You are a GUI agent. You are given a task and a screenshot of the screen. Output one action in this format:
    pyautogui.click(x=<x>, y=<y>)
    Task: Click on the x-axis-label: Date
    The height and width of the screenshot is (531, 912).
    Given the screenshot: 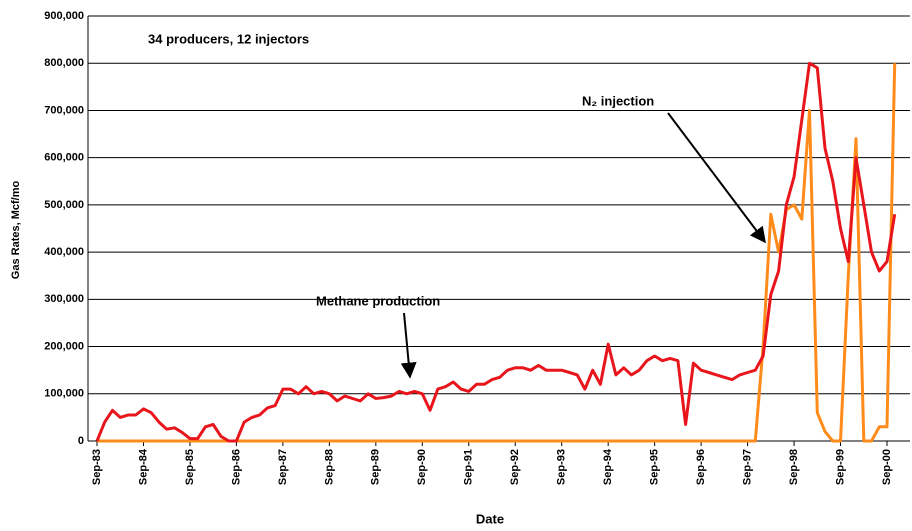 What is the action you would take?
    pyautogui.click(x=490, y=518)
    